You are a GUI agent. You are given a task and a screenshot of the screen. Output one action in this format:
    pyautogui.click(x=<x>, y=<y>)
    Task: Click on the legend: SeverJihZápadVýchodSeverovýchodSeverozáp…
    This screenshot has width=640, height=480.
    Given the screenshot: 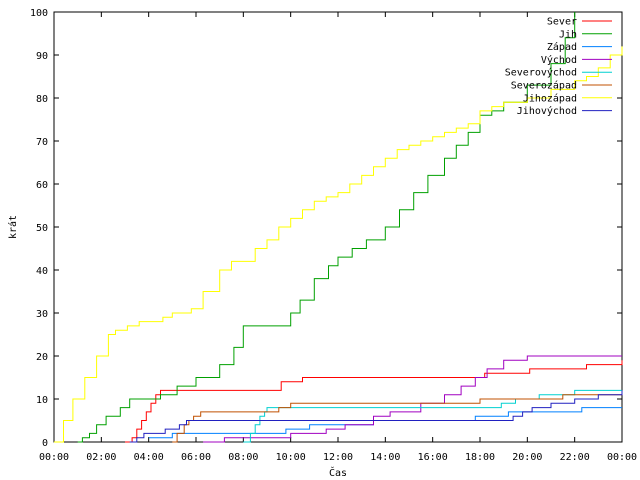 What is the action you would take?
    pyautogui.click(x=558, y=67)
    